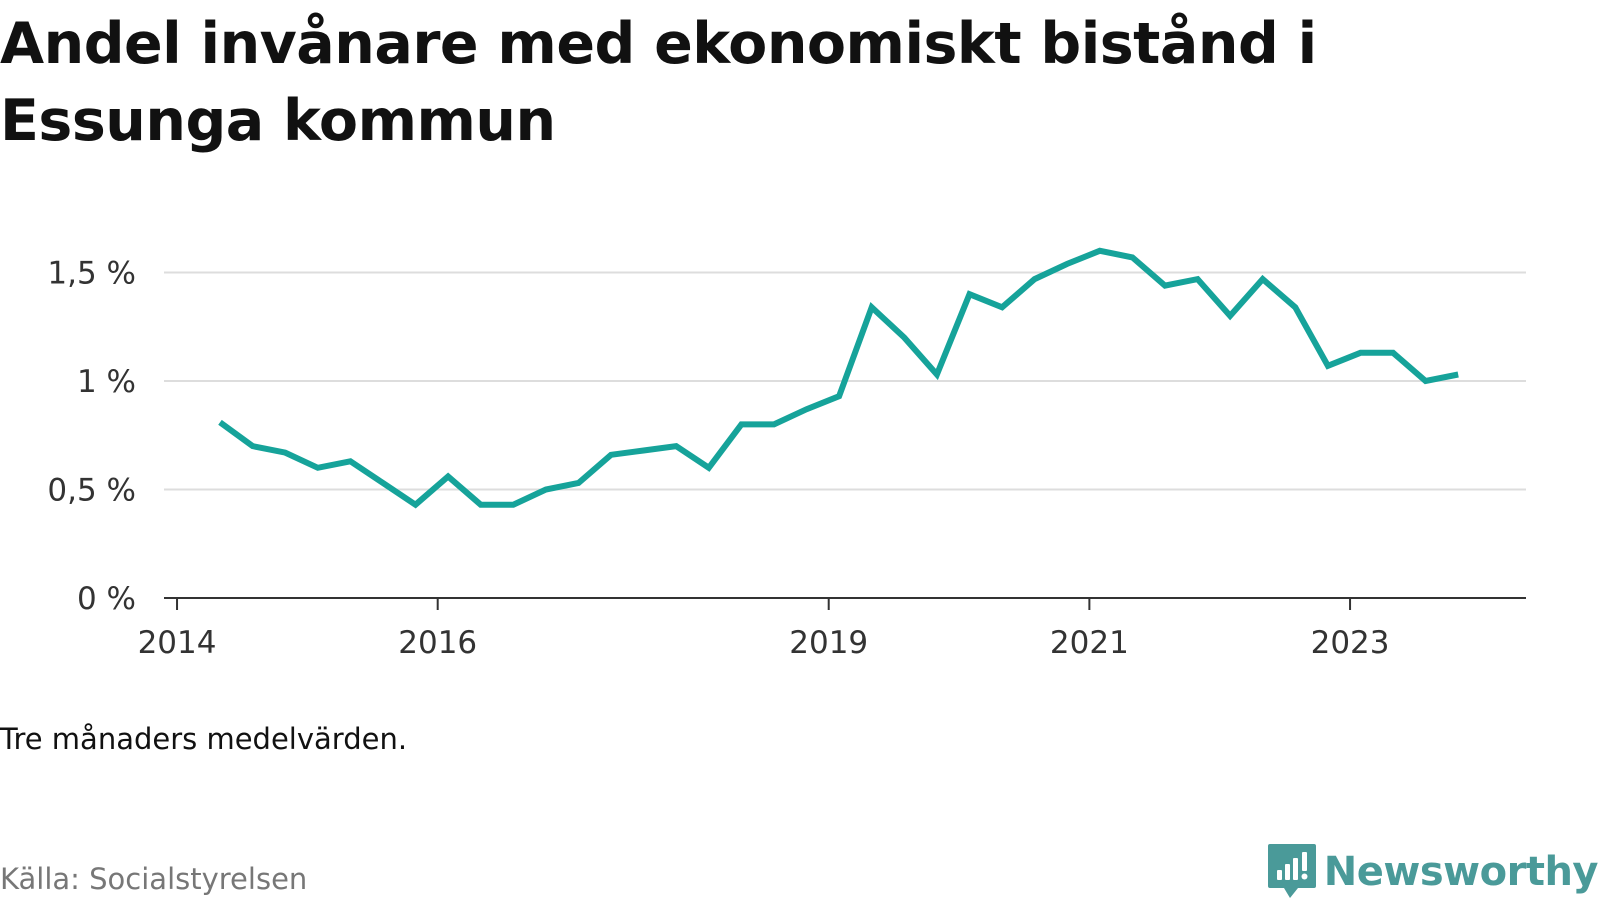  What do you see at coordinates (204, 739) in the screenshot?
I see `chart-note: Tre månaders medelvärden.` at bounding box center [204, 739].